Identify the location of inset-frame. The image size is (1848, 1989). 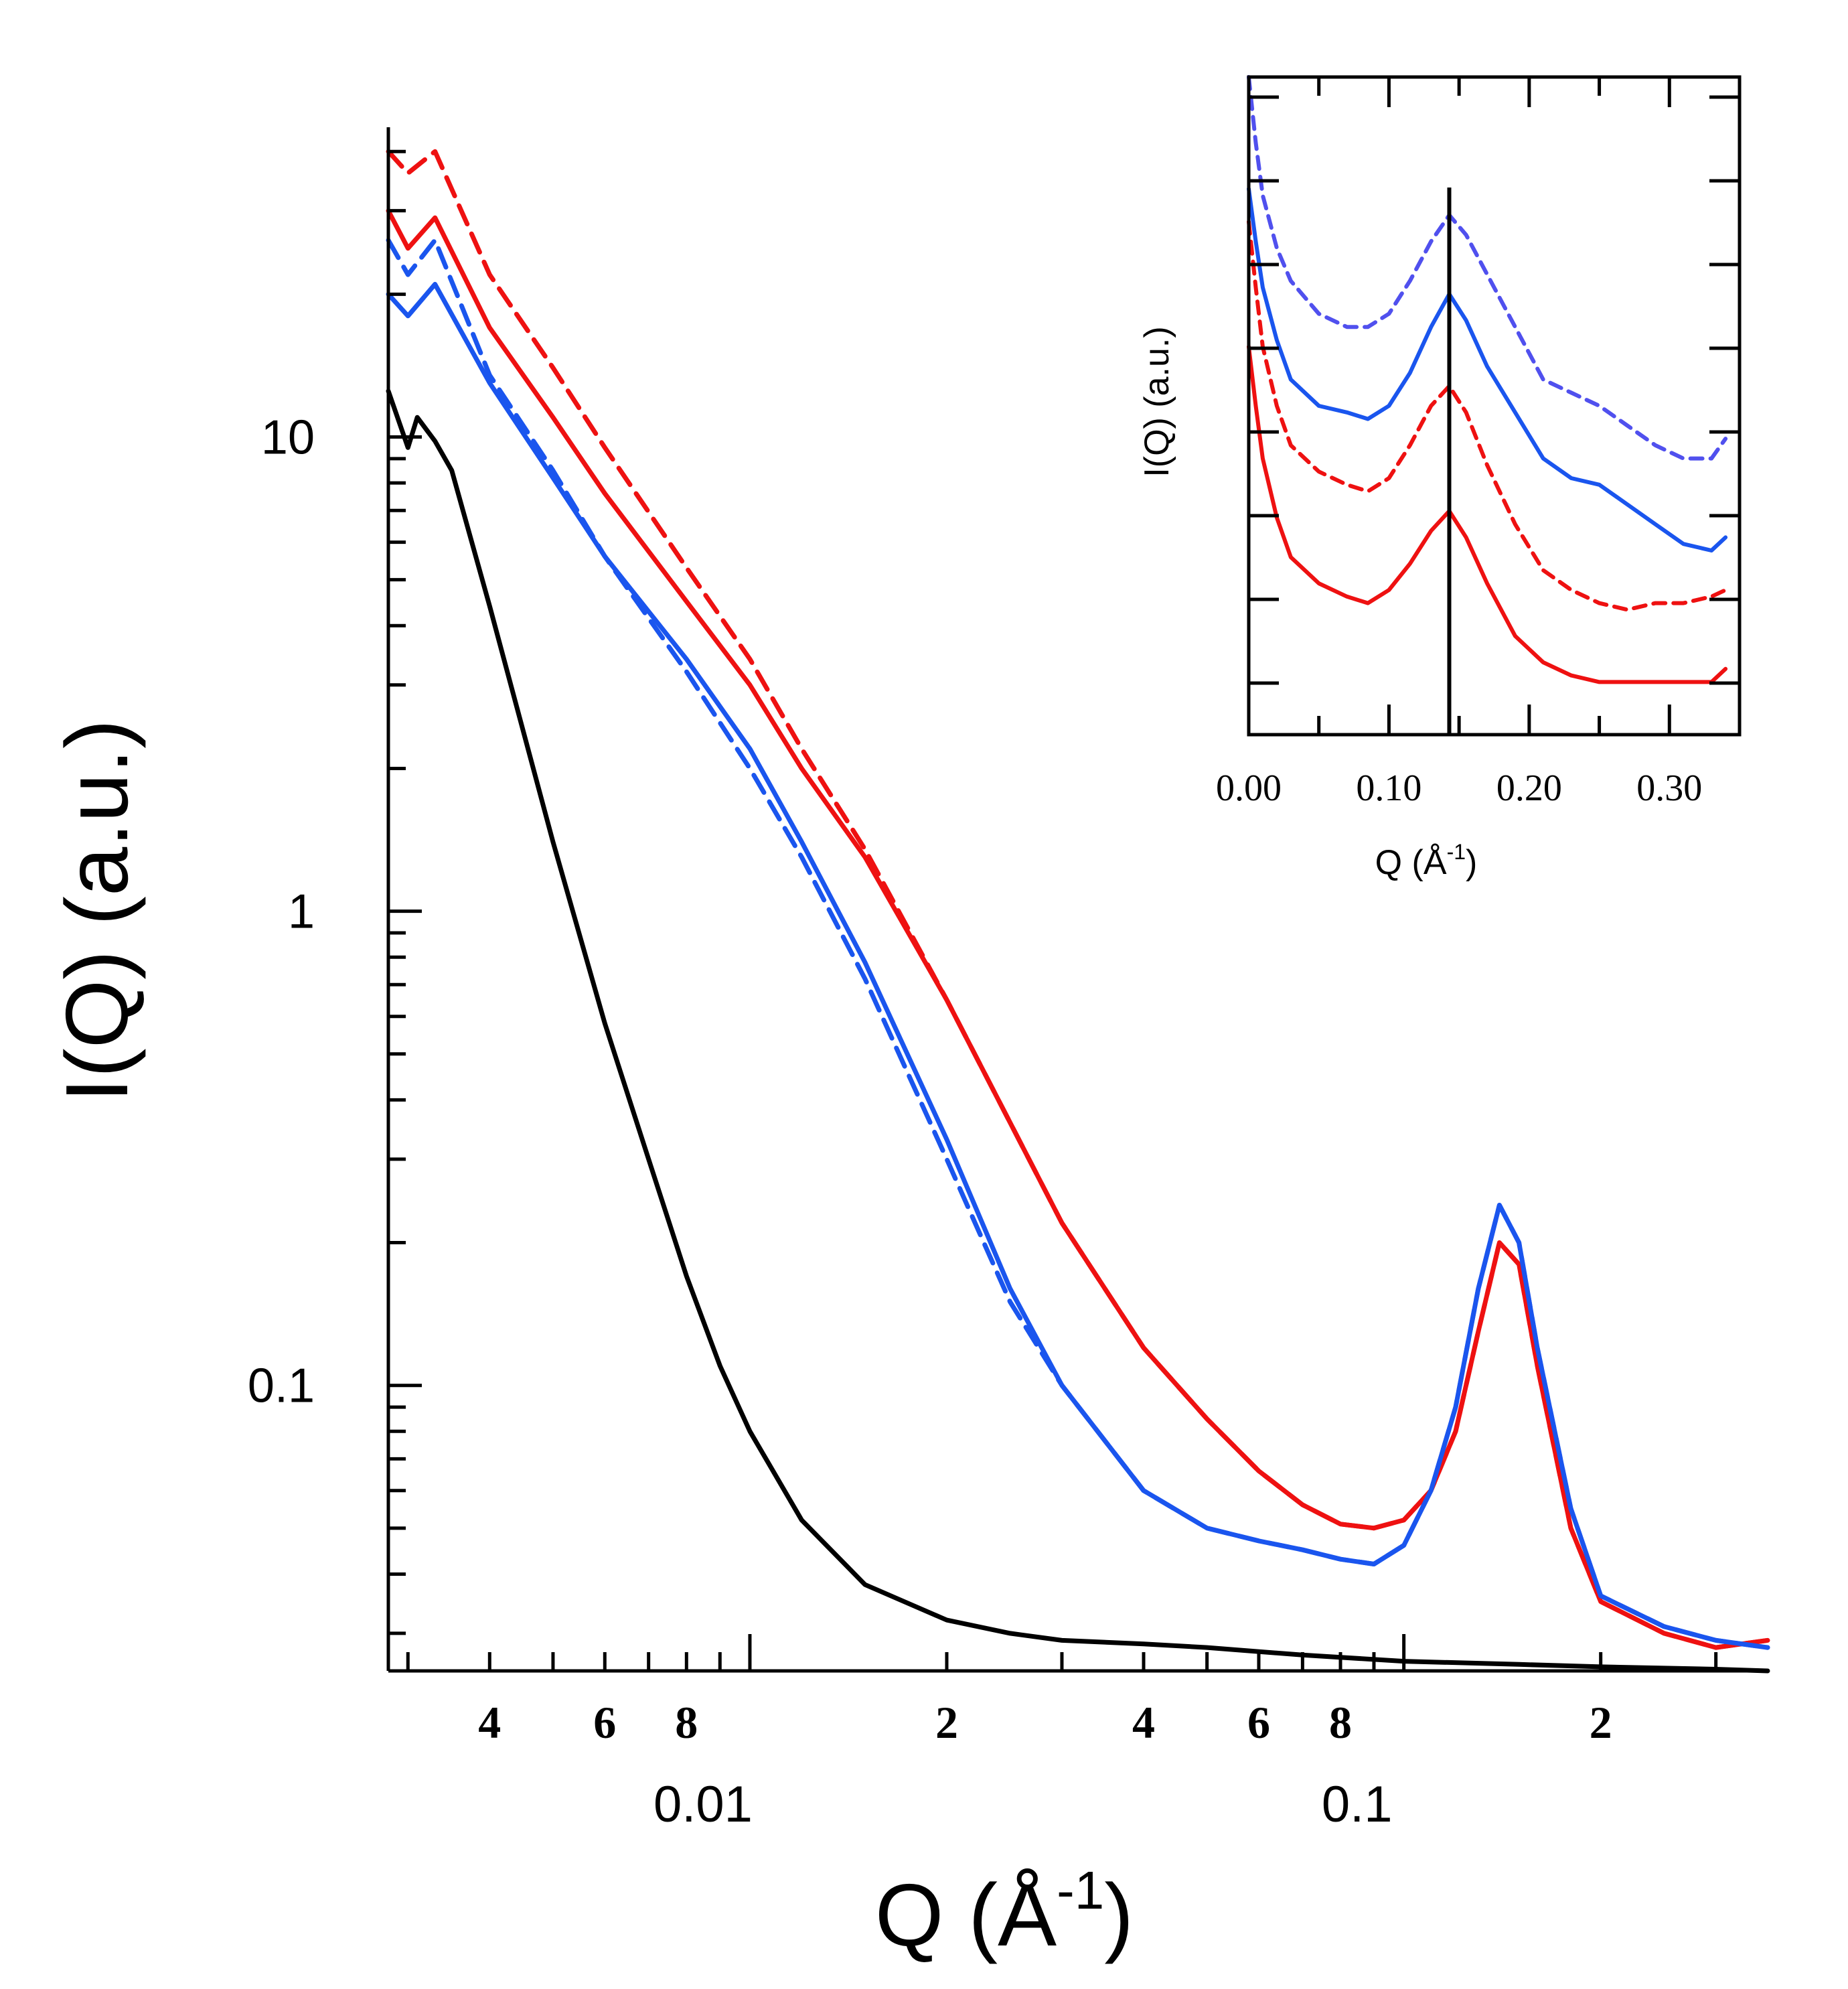
(1494, 406).